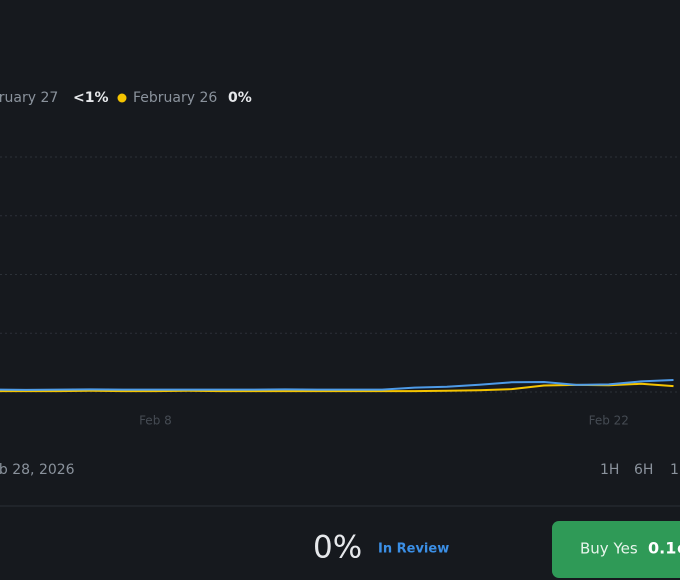 The width and height of the screenshot is (680, 580). What do you see at coordinates (29, 98) in the screenshot?
I see `legend-name: February 27` at bounding box center [29, 98].